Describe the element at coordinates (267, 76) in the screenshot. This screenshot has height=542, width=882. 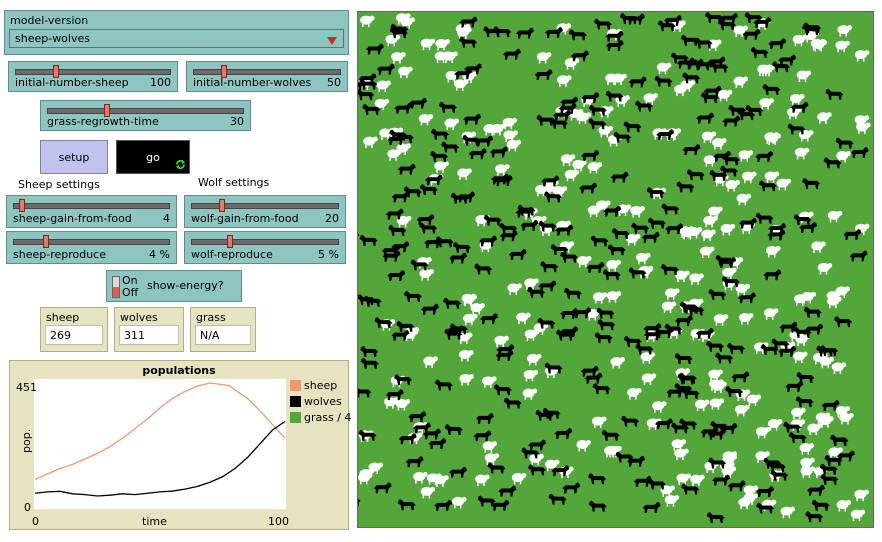
I see `slider-initial-number-wolves: initial-number-wolves 50` at that location.